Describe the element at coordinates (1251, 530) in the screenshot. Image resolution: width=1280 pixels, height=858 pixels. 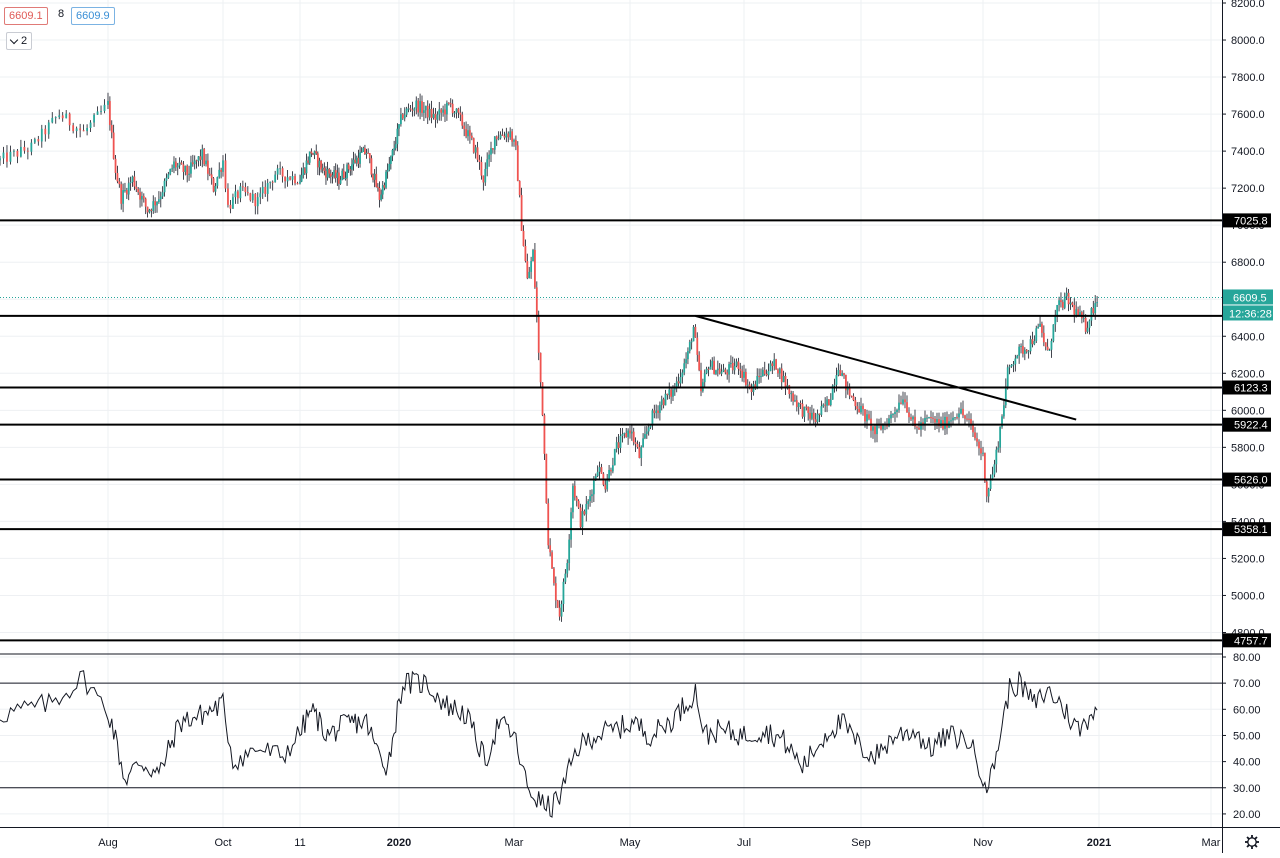
I see `level-price-badge-label: 5358.1` at that location.